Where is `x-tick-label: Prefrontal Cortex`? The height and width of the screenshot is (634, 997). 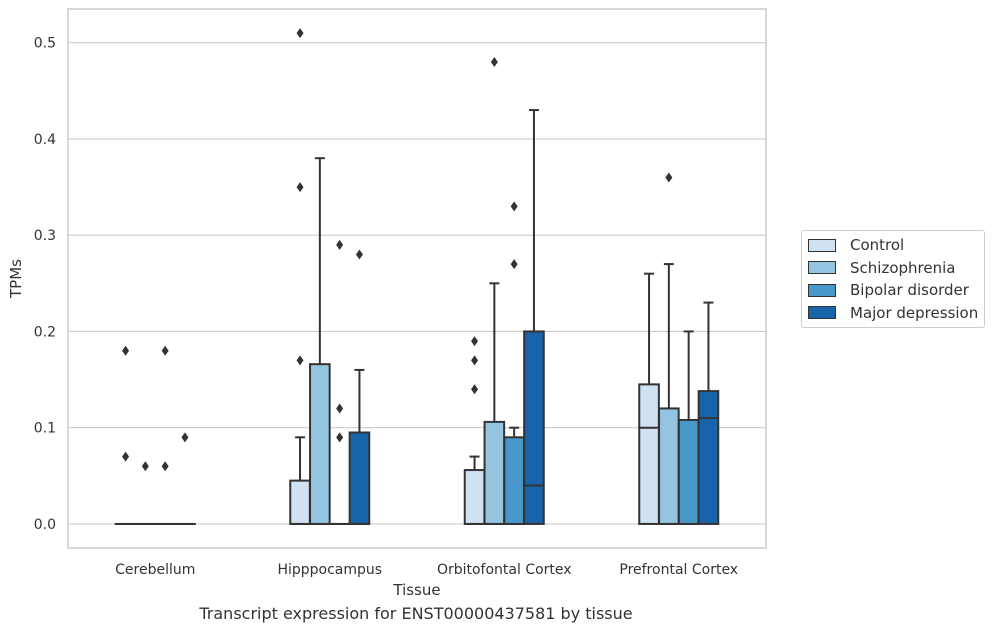
x-tick-label: Prefrontal Cortex is located at coordinates (678, 570).